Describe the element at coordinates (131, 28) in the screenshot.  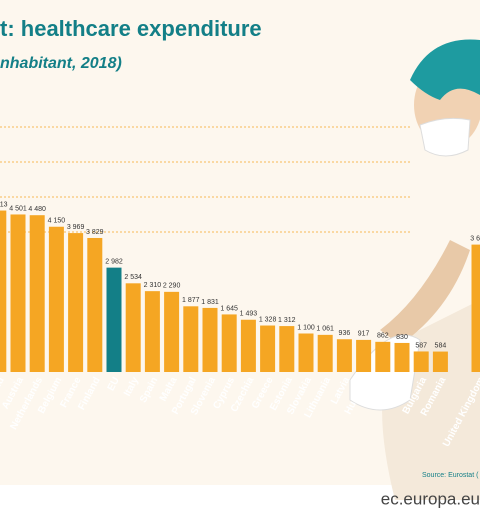
I see `chart-title: t: healthcare expenditure` at that location.